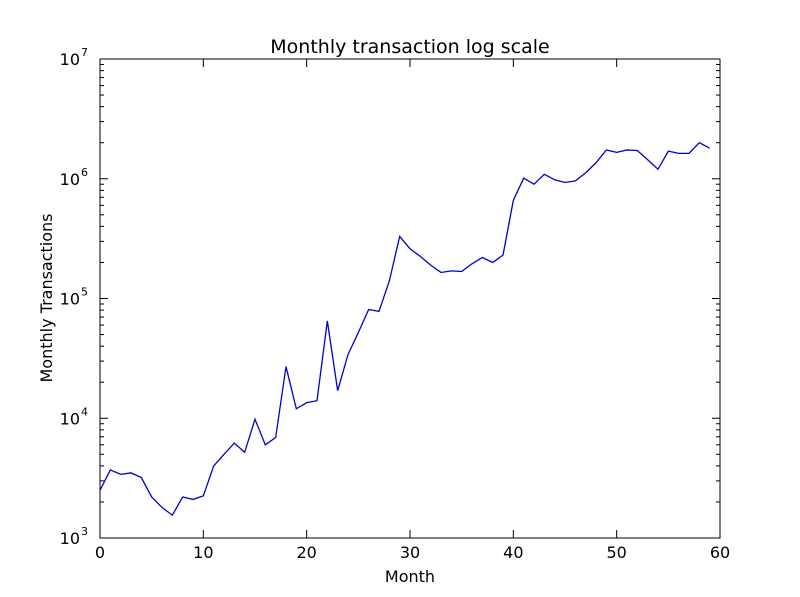 The width and height of the screenshot is (800, 597). I want to click on x-tick-label: 10, so click(203, 552).